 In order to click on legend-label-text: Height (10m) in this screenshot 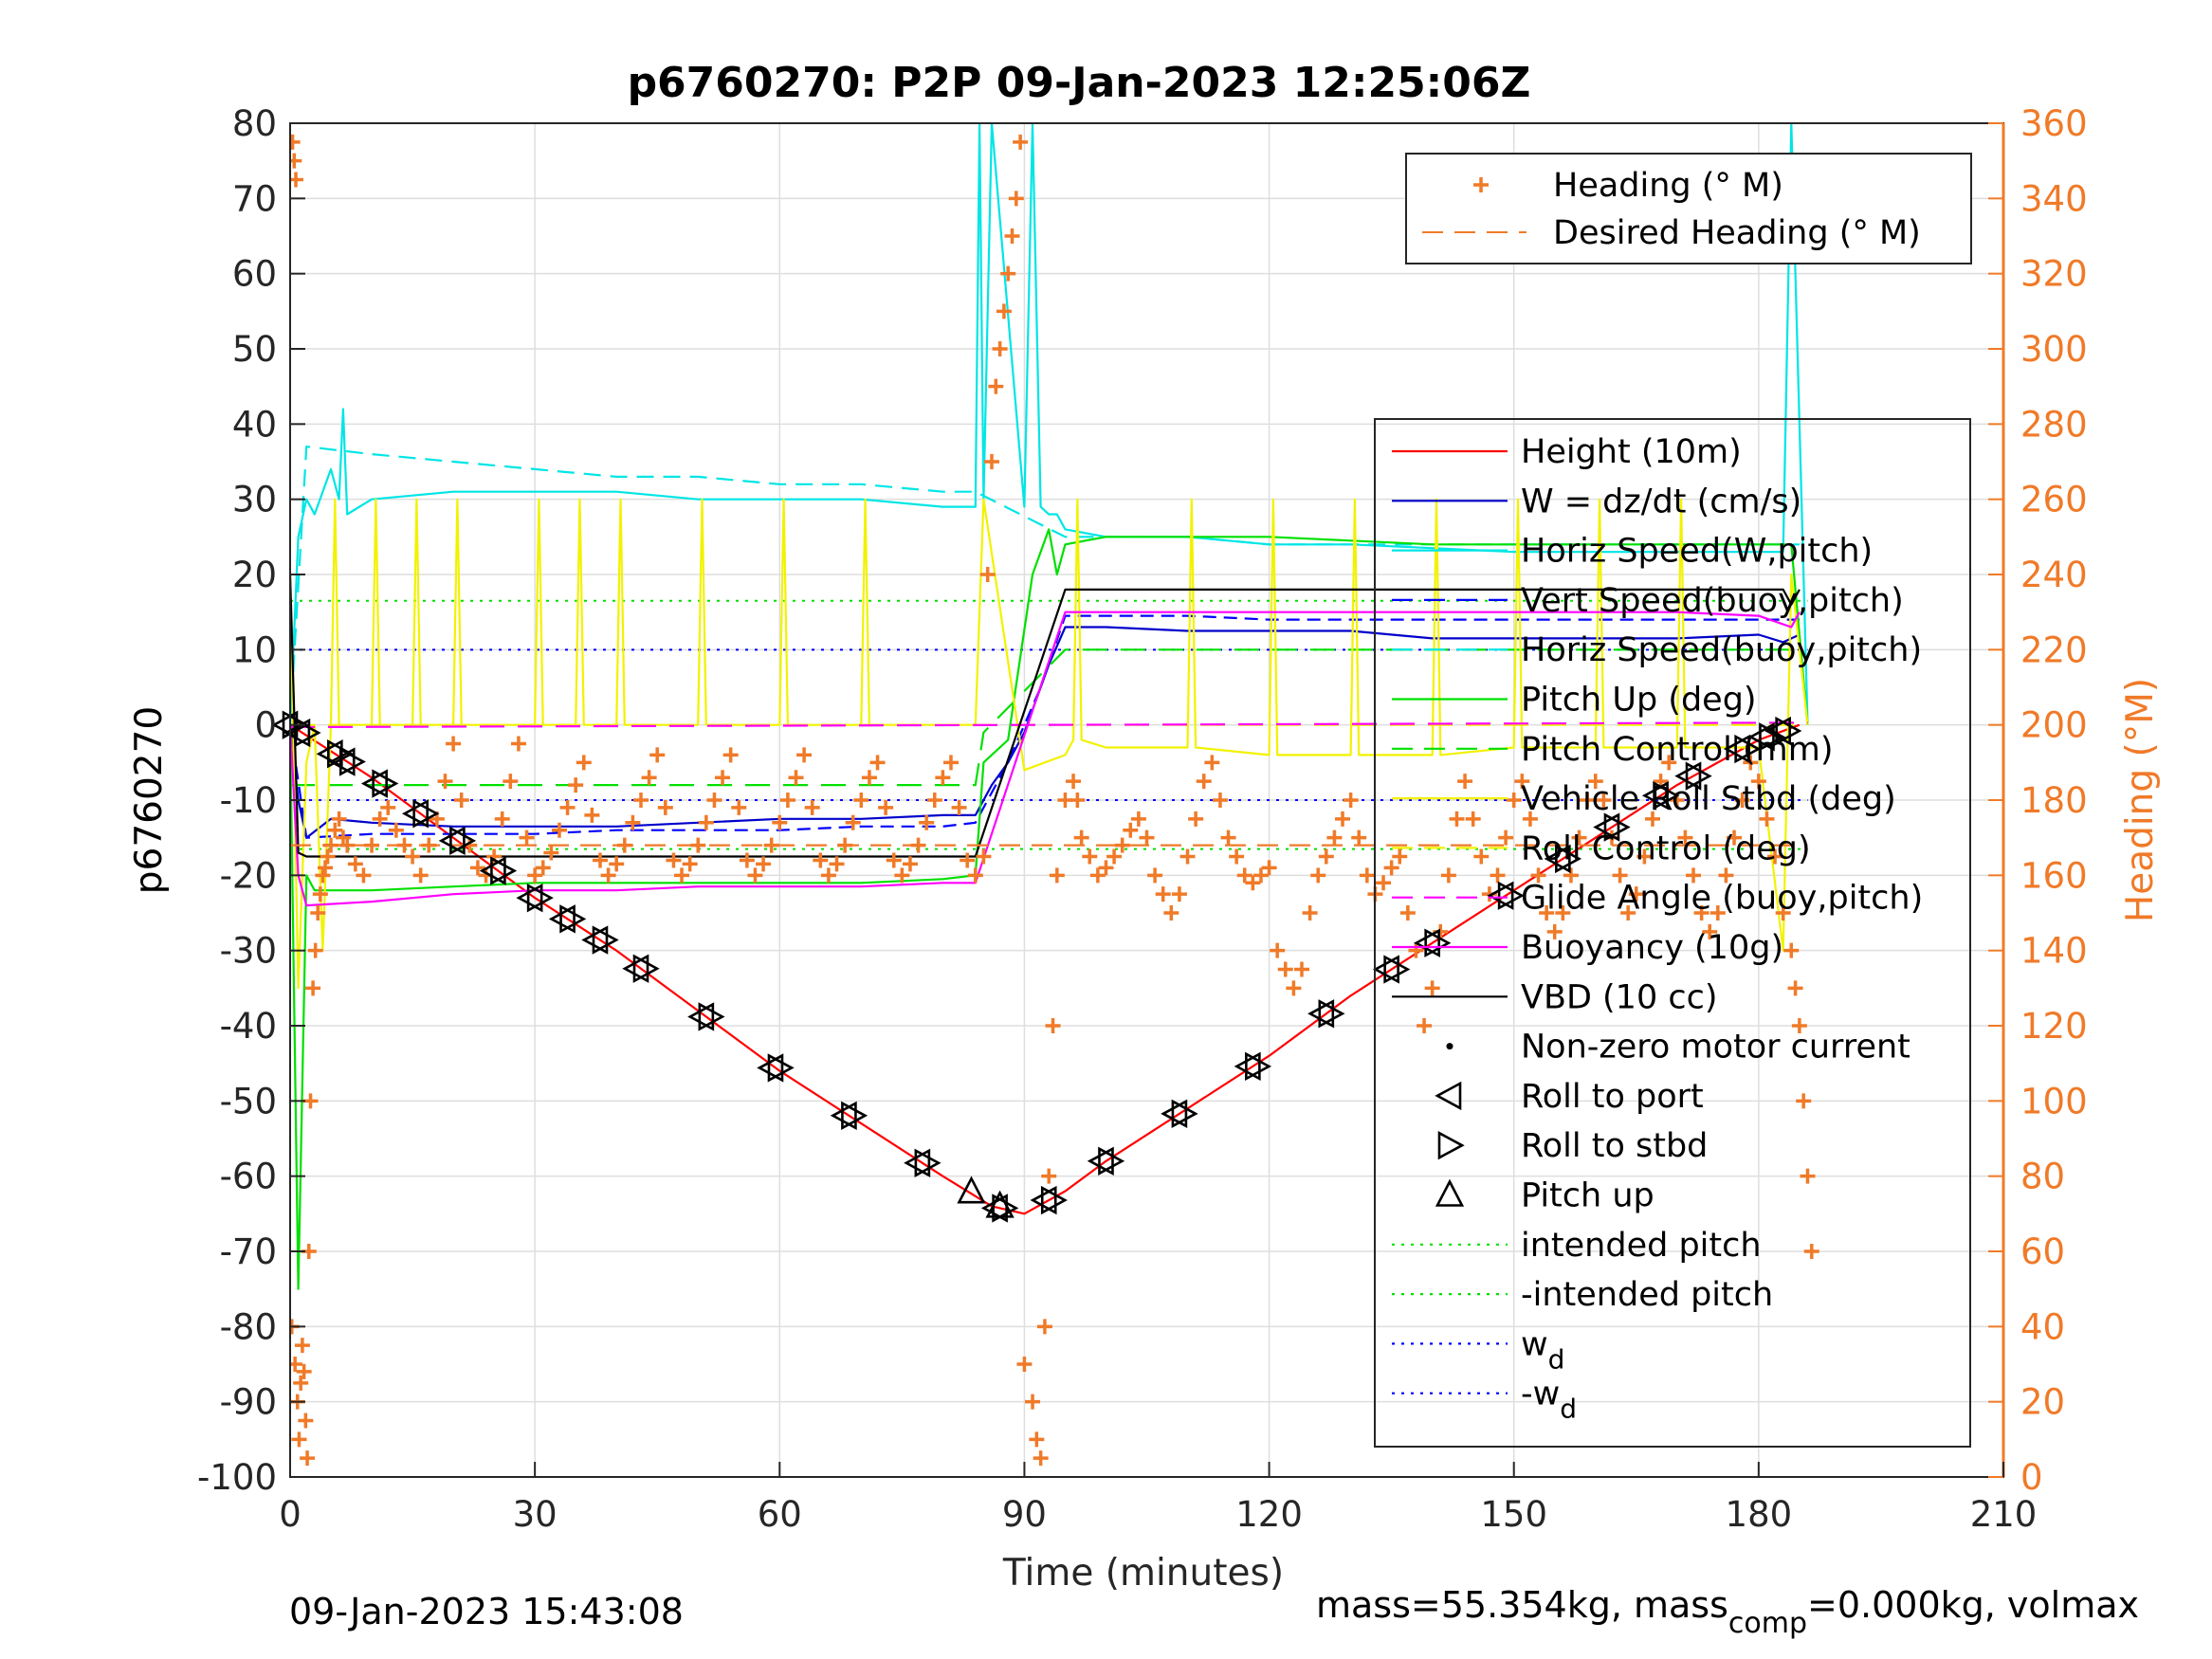, I will do `click(1631, 452)`.